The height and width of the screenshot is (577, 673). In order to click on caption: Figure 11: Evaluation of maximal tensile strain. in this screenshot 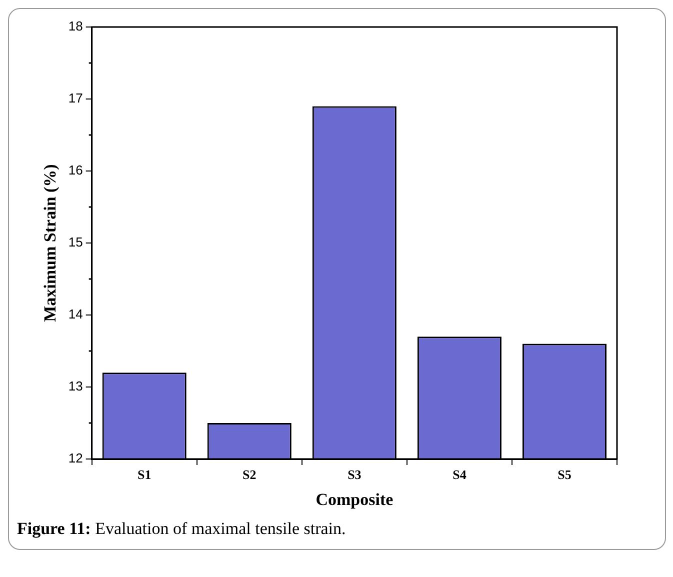, I will do `click(181, 528)`.